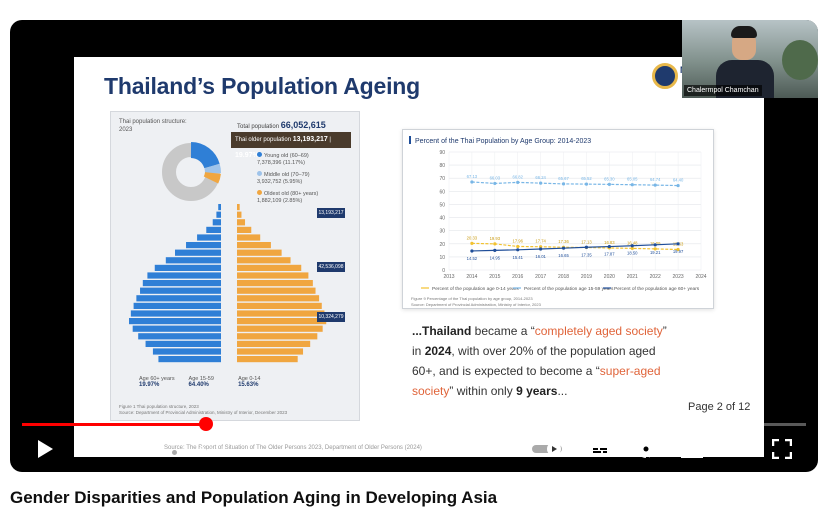  Describe the element at coordinates (563, 277) in the screenshot. I see `x-tick-label: 2018` at that location.